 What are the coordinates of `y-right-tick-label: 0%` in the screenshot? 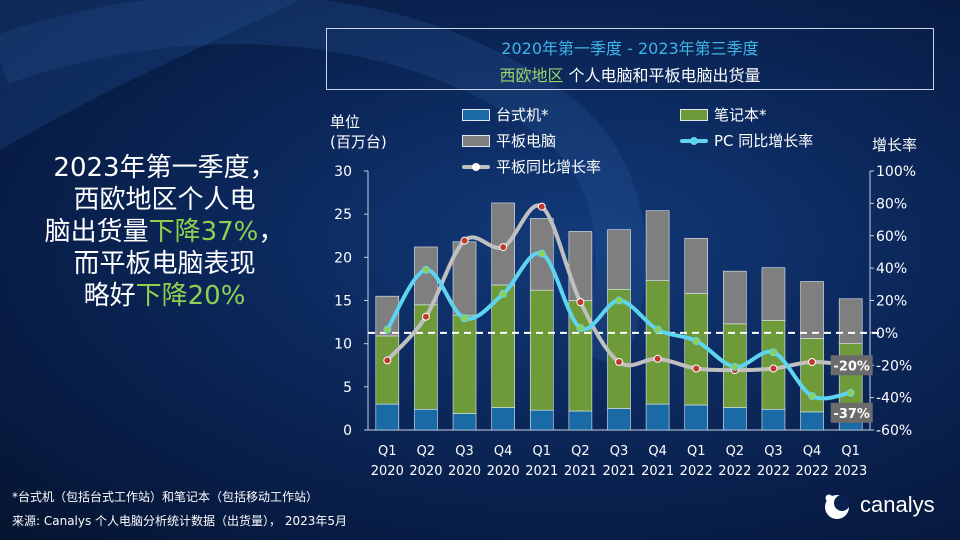 It's located at (887, 334).